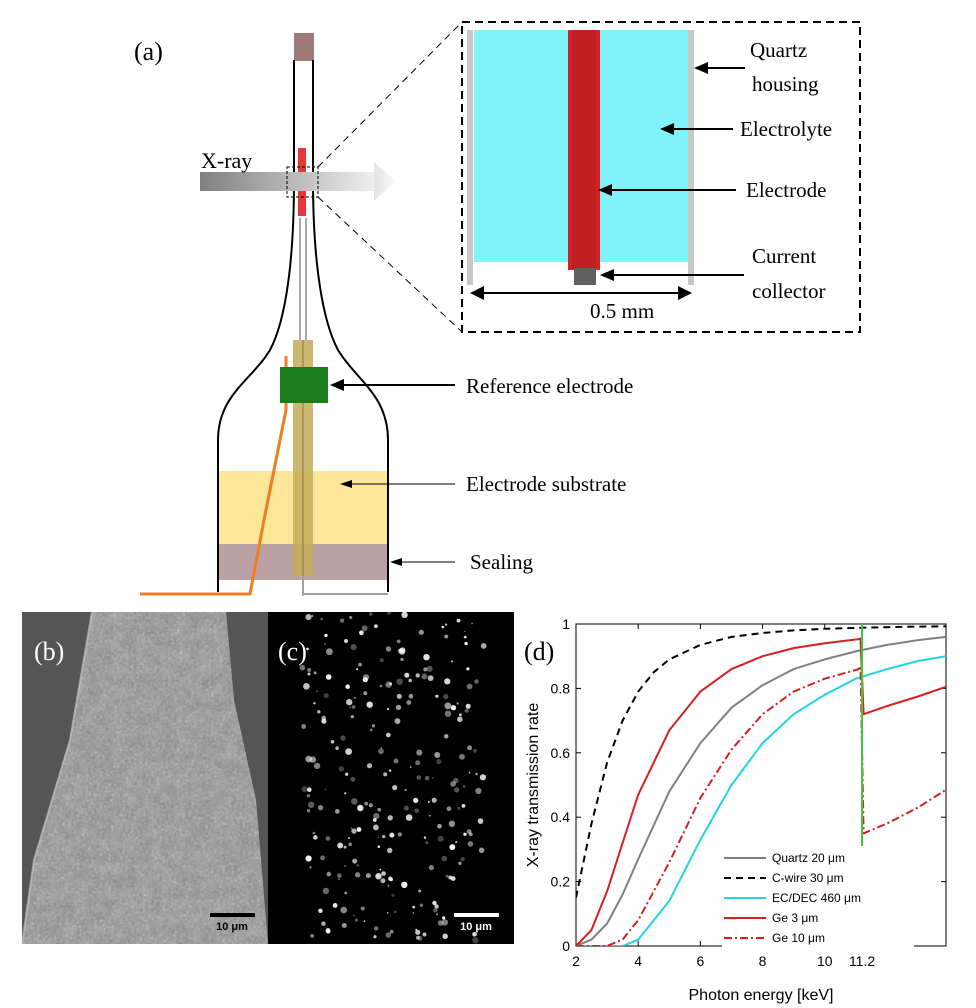 This screenshot has height=1008, width=976. Describe the element at coordinates (533, 785) in the screenshot. I see `y-axis-label: X-ray transmission rate` at that location.